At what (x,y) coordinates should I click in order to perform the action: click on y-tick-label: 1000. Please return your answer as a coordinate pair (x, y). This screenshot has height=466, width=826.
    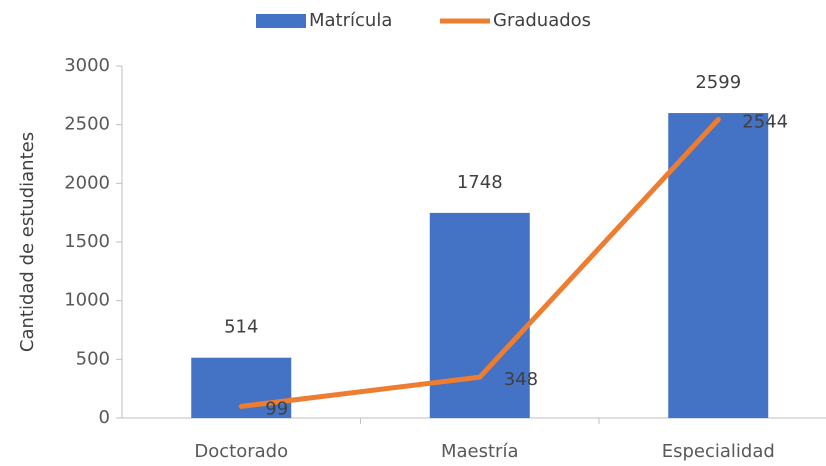
    Looking at the image, I should click on (87, 300).